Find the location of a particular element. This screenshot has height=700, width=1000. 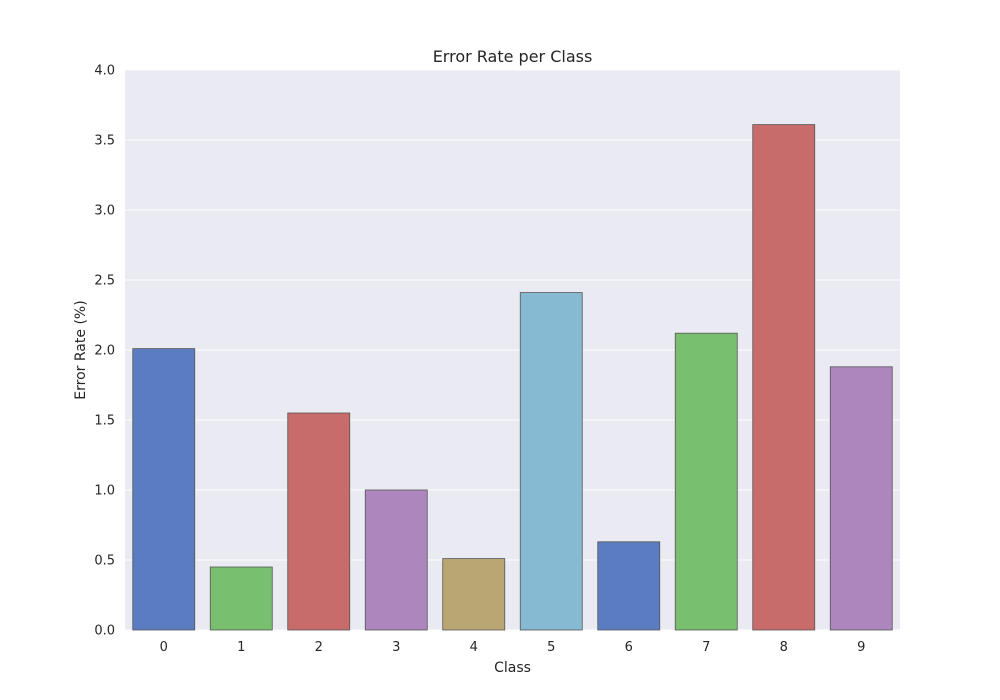

x-tick-label: 3 is located at coordinates (396, 647).